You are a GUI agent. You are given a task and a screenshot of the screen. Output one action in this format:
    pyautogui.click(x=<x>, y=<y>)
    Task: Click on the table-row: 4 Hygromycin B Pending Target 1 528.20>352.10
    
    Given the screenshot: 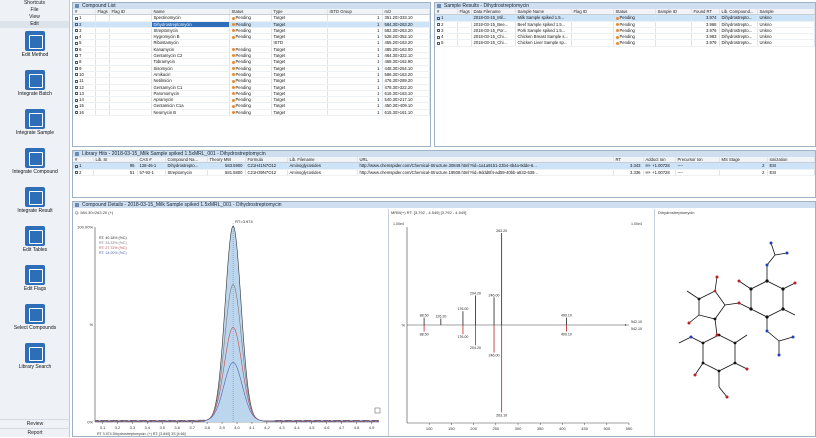 What is the action you would take?
    pyautogui.click(x=251, y=37)
    